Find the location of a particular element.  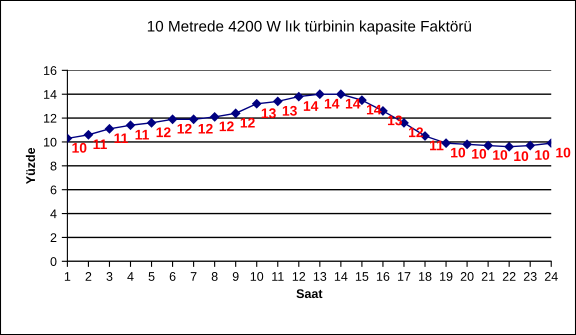

y-tick-label: 14 is located at coordinates (50, 94).